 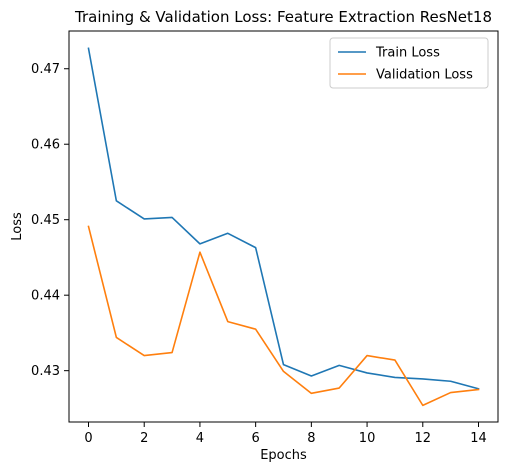 I want to click on x-tick-label: 12, so click(x=423, y=438).